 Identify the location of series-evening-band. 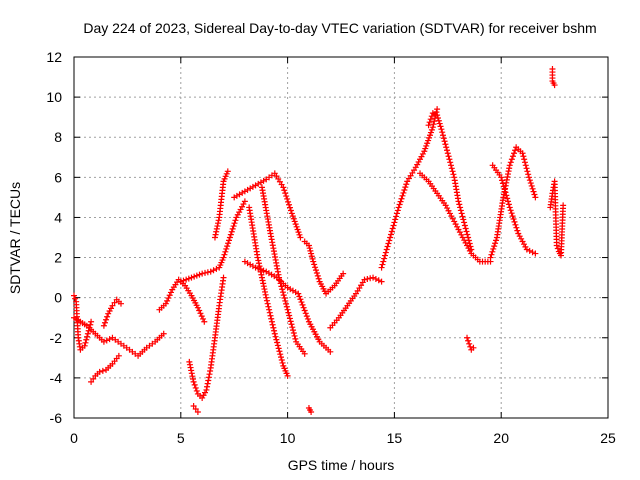
(455, 217).